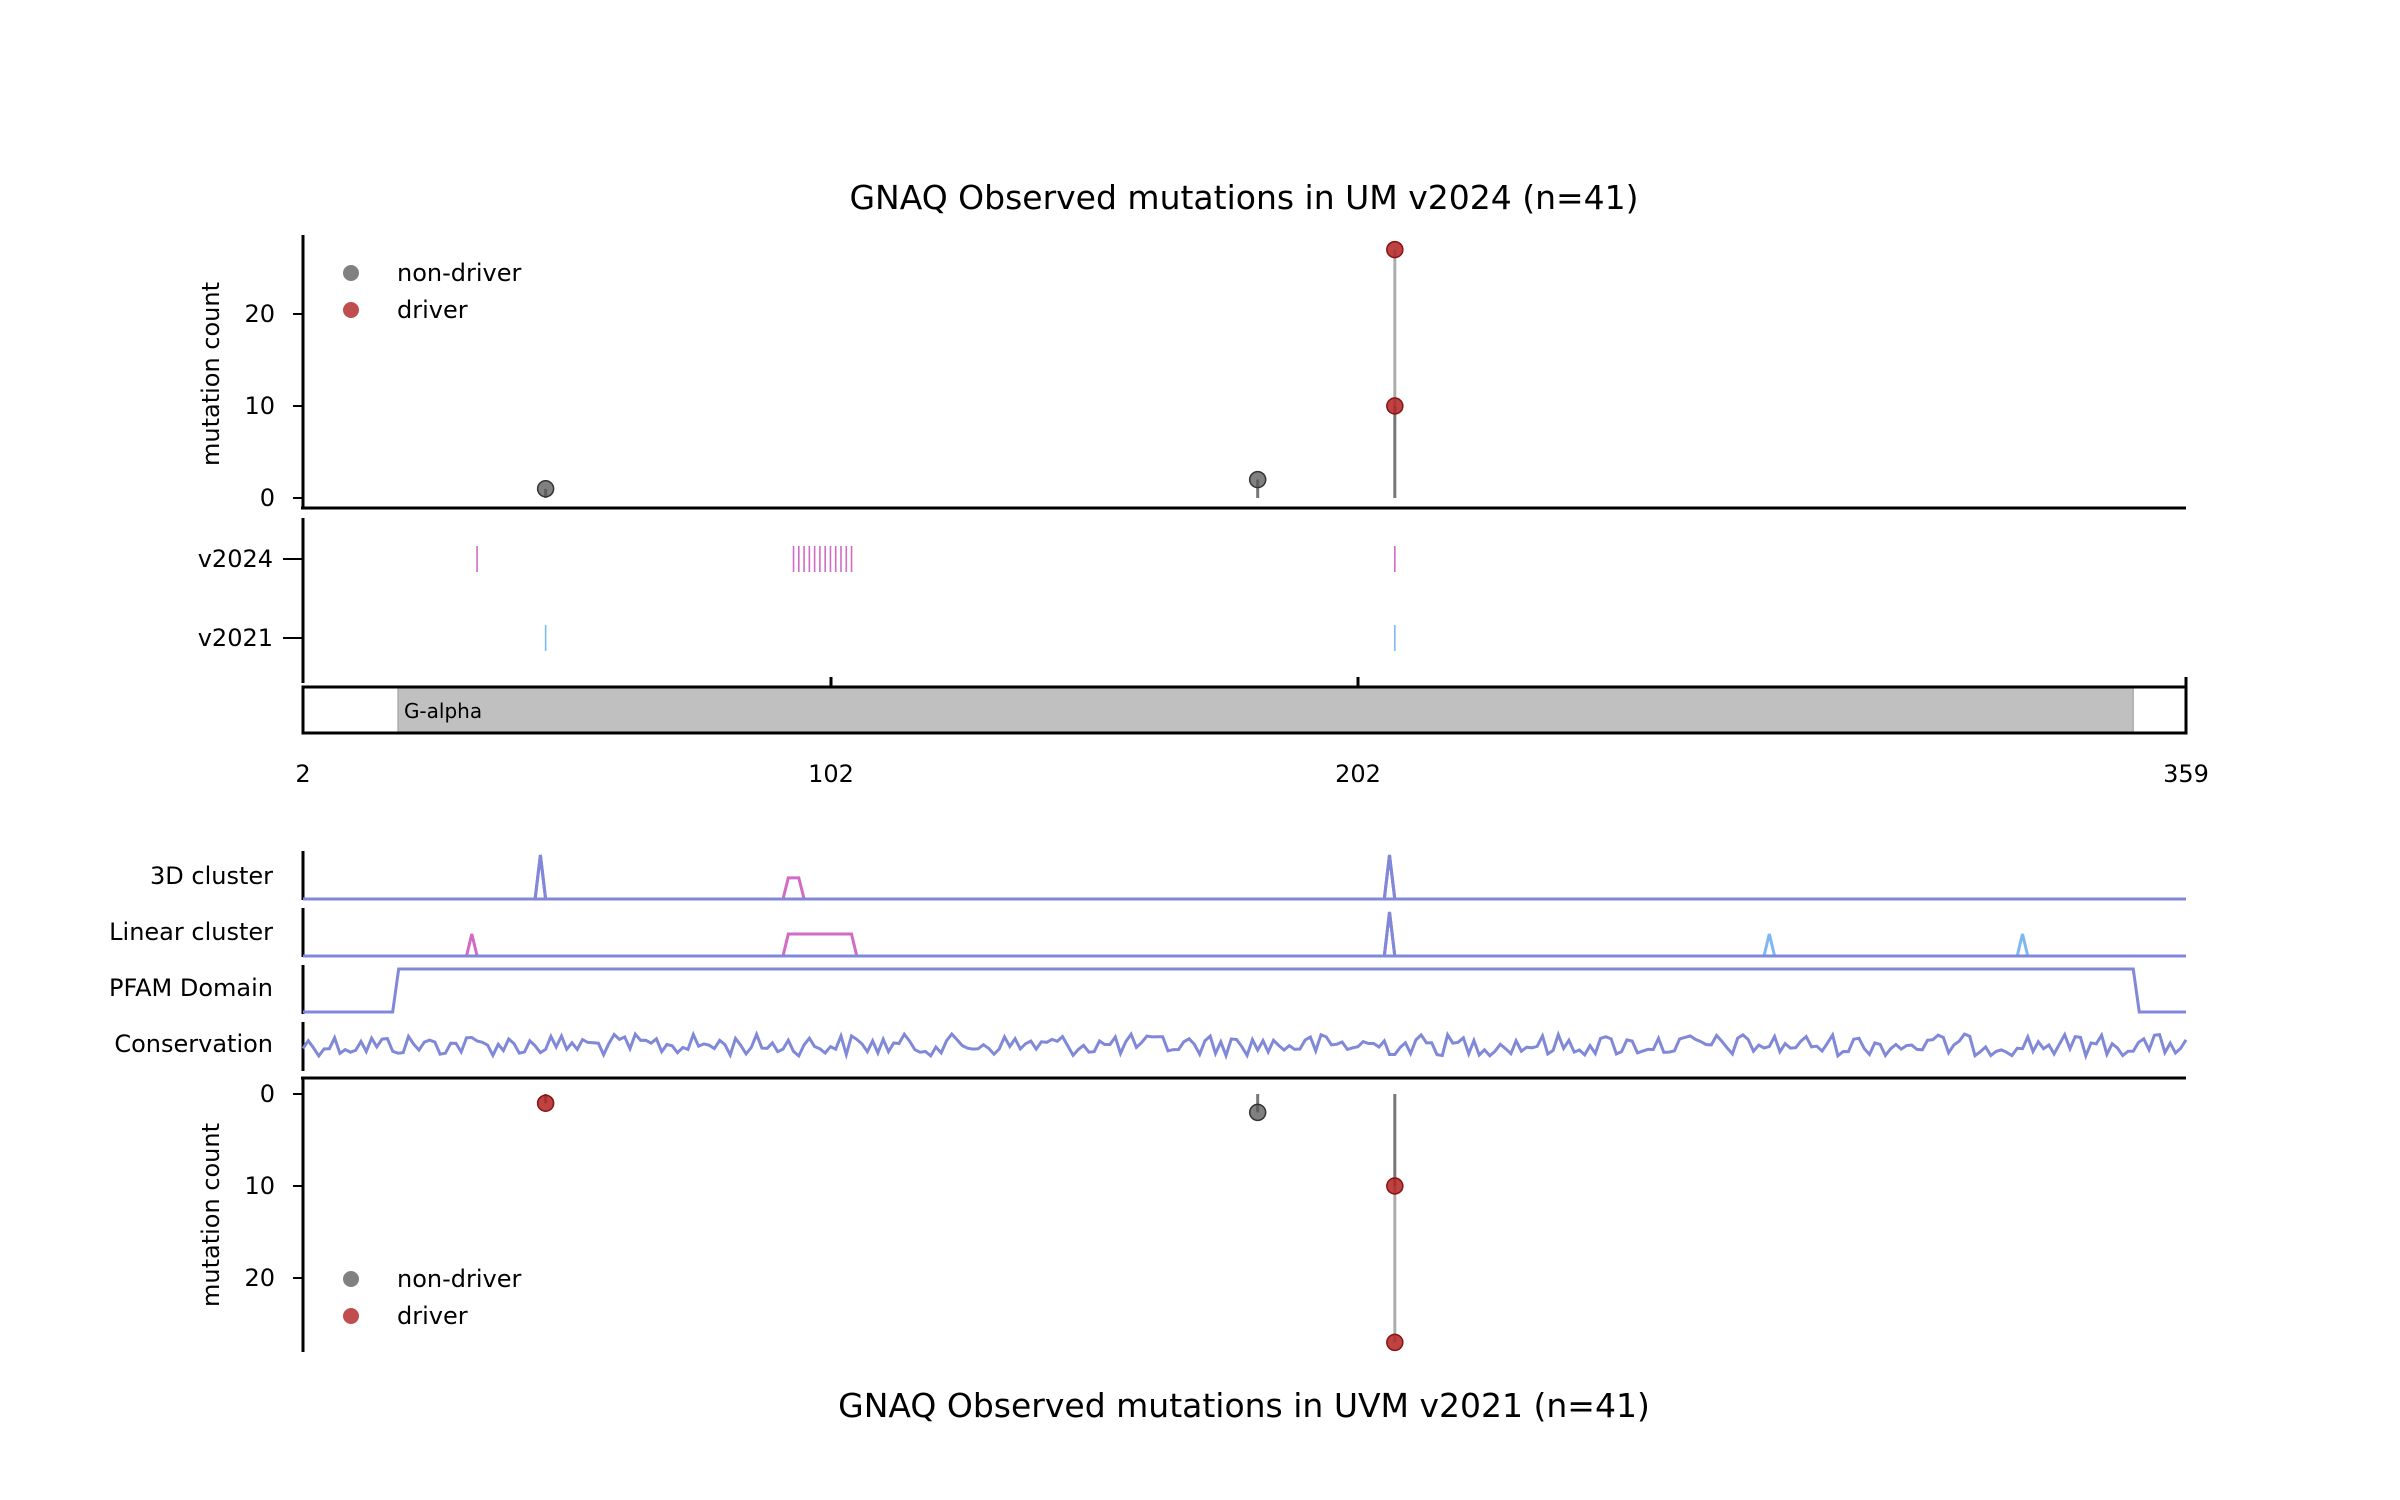 This screenshot has height=1500, width=2400. I want to click on top-legend-driver-marker, so click(351, 310).